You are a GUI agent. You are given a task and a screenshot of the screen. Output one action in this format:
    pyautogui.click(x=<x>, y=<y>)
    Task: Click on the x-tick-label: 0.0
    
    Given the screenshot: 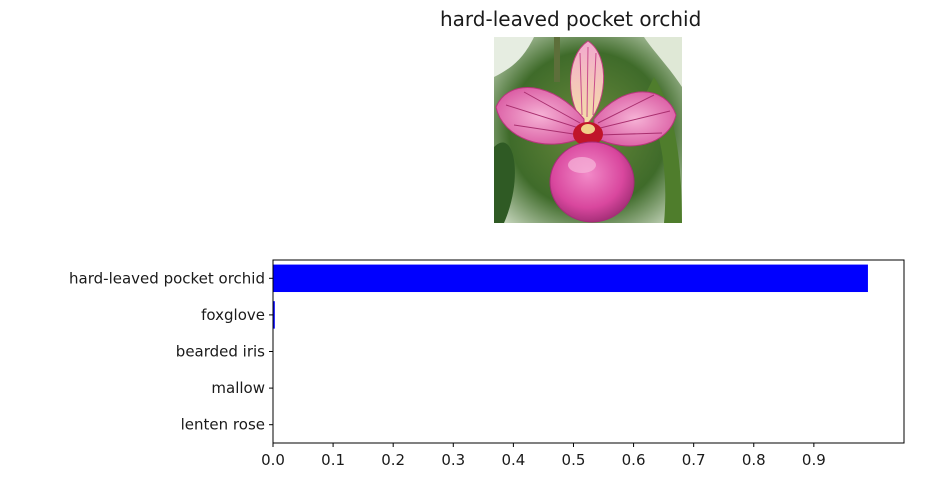 What is the action you would take?
    pyautogui.click(x=273, y=460)
    